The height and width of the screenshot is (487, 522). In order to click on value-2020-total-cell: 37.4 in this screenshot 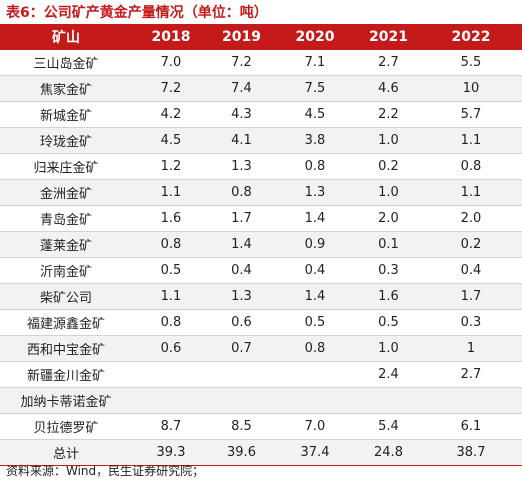, I will do `click(315, 452)`.